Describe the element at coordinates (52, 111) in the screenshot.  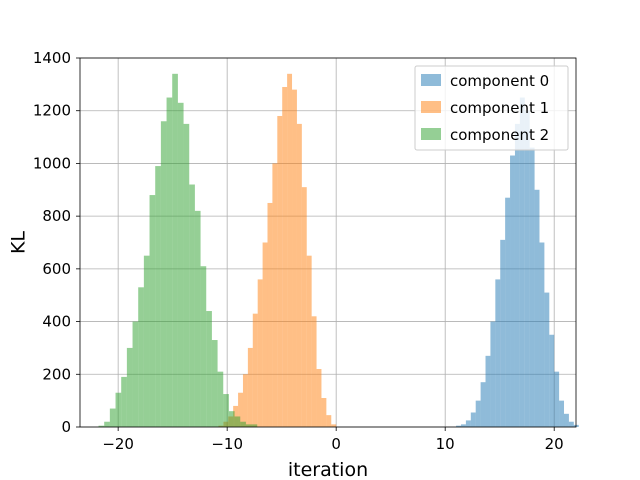
I see `y-tick-label: 1200` at that location.